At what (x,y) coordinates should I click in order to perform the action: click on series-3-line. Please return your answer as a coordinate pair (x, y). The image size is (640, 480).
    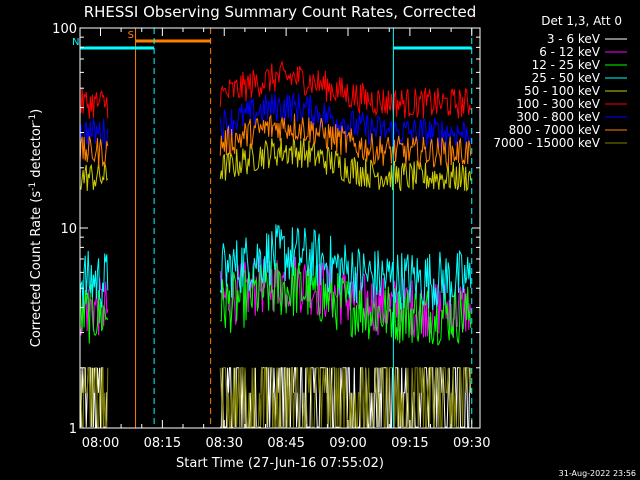
    Looking at the image, I should click on (275, 267).